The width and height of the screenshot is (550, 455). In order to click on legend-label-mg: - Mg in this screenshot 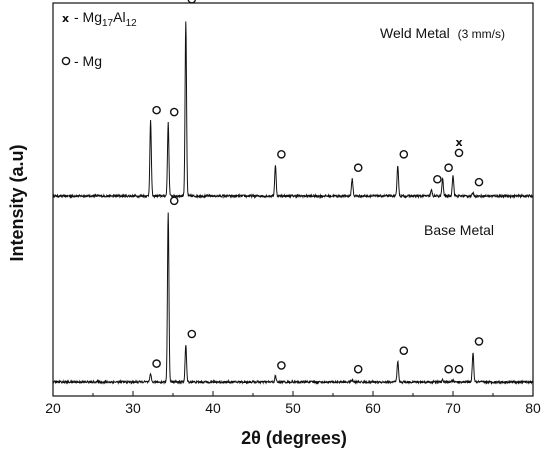, I will do `click(88, 61)`.